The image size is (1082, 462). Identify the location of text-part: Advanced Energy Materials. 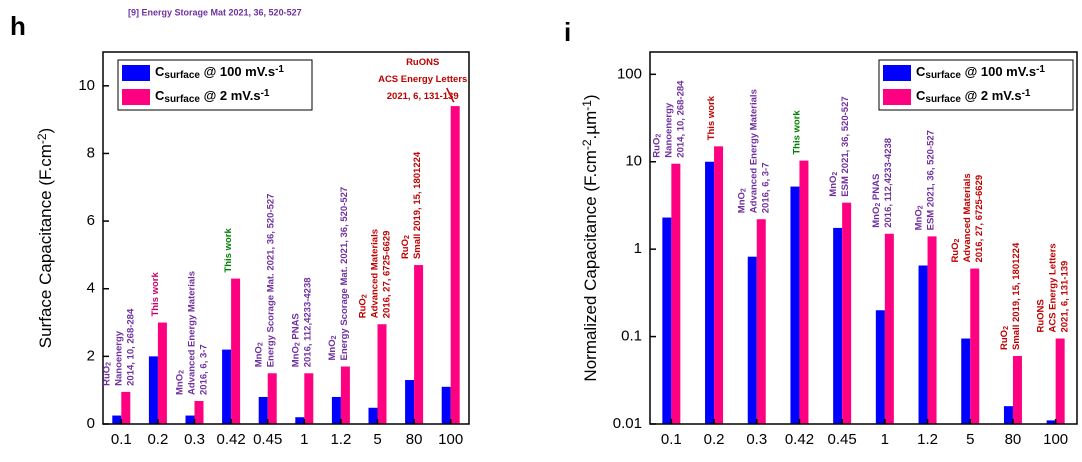
(753, 151).